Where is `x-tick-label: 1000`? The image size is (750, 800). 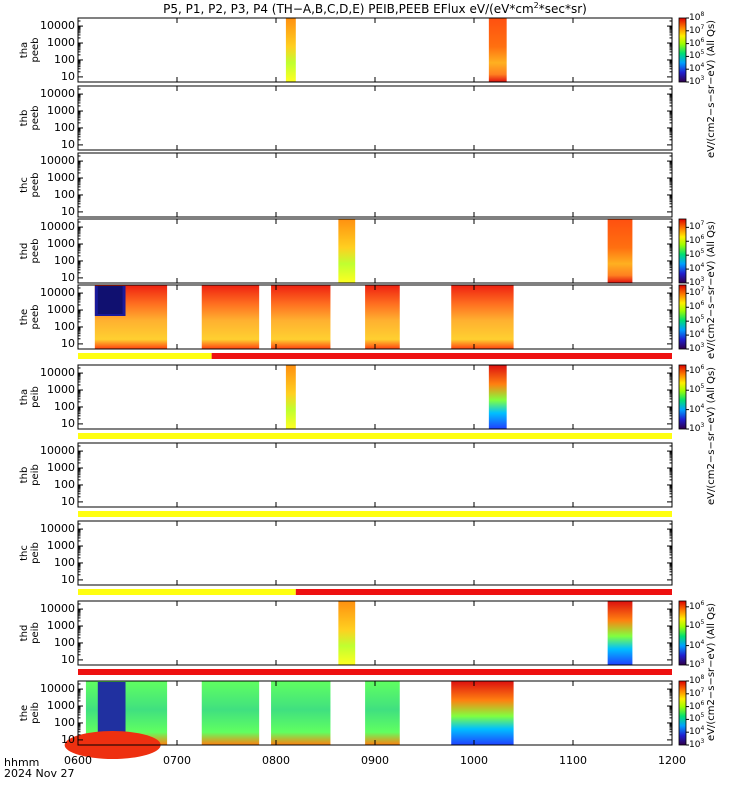 x-tick-label: 1000 is located at coordinates (474, 760).